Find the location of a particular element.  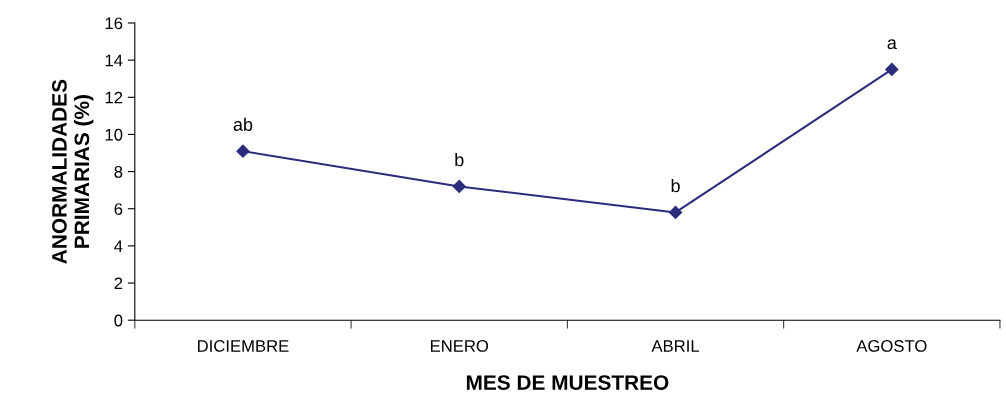

y-tick-label: 10 is located at coordinates (114, 134).